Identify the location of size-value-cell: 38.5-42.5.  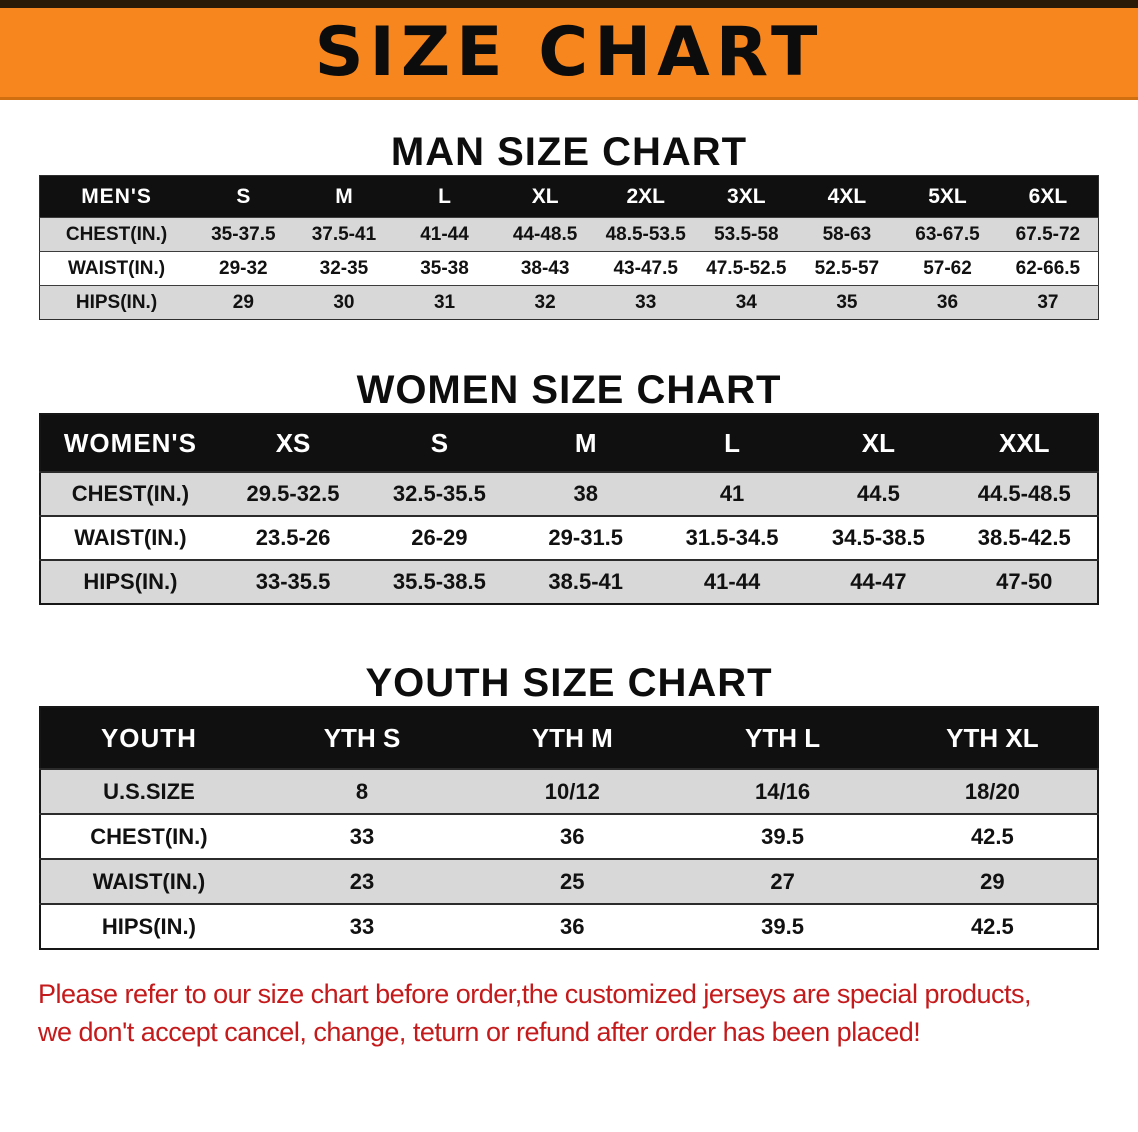
(1024, 537).